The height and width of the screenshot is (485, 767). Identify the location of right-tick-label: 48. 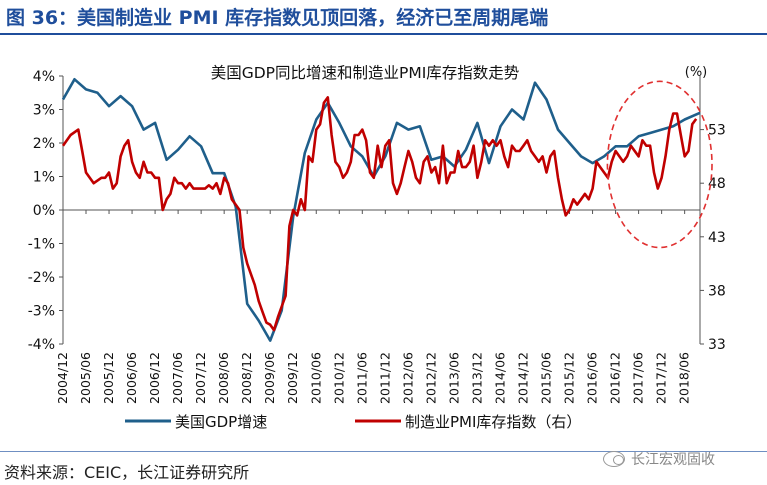
(717, 184).